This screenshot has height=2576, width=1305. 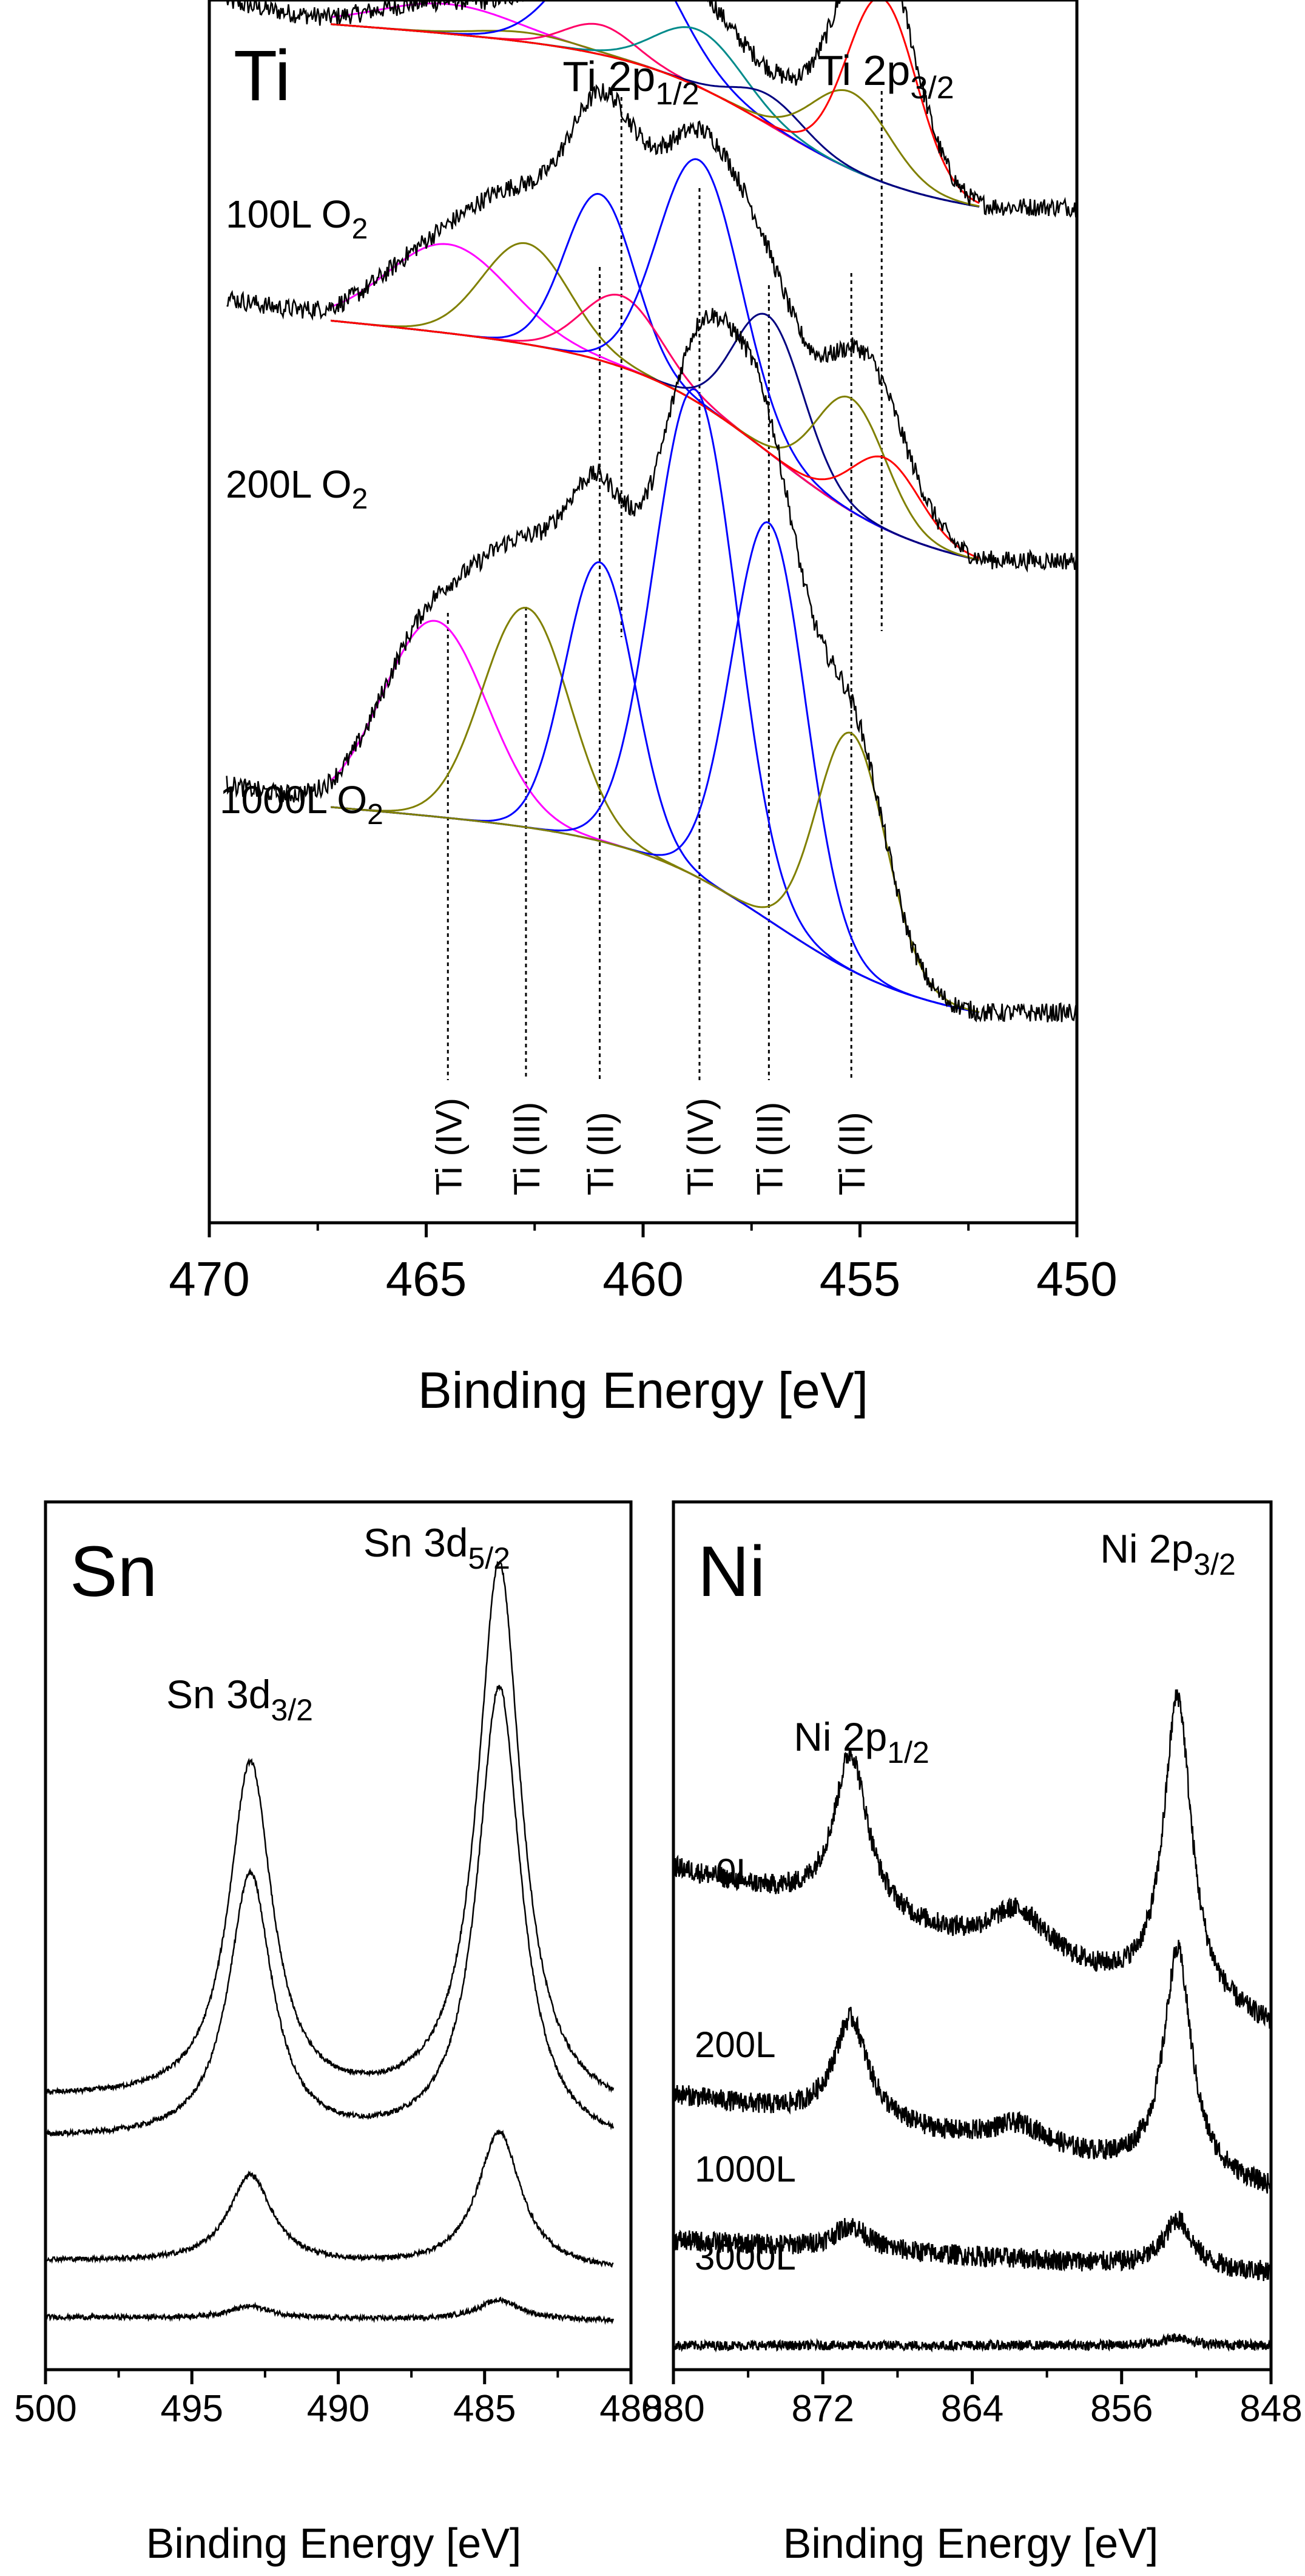 What do you see at coordinates (972, 2409) in the screenshot?
I see `ni-x-tick-label-2: 864` at bounding box center [972, 2409].